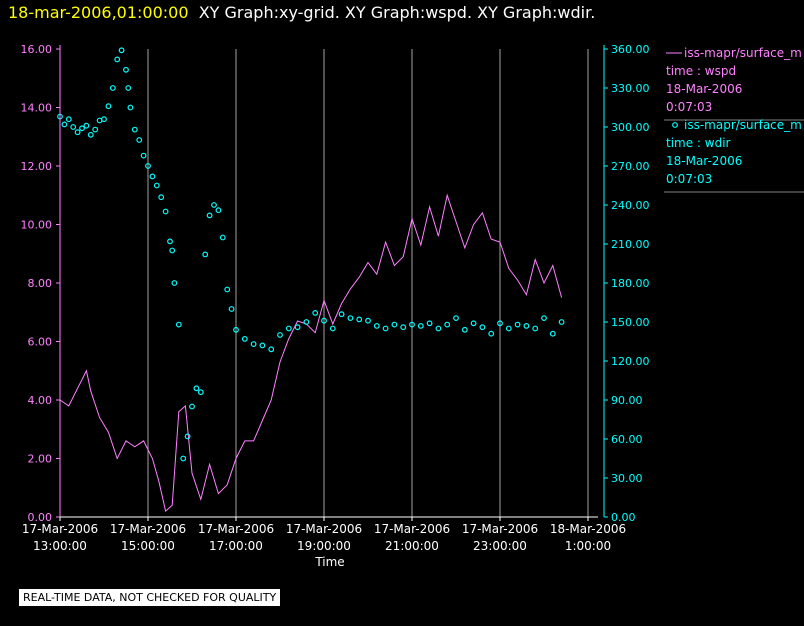  Describe the element at coordinates (150, 597) in the screenshot. I see `quality-notice: REAL-TIME DATA, NOT CHECKED FOR QUALITY` at that location.